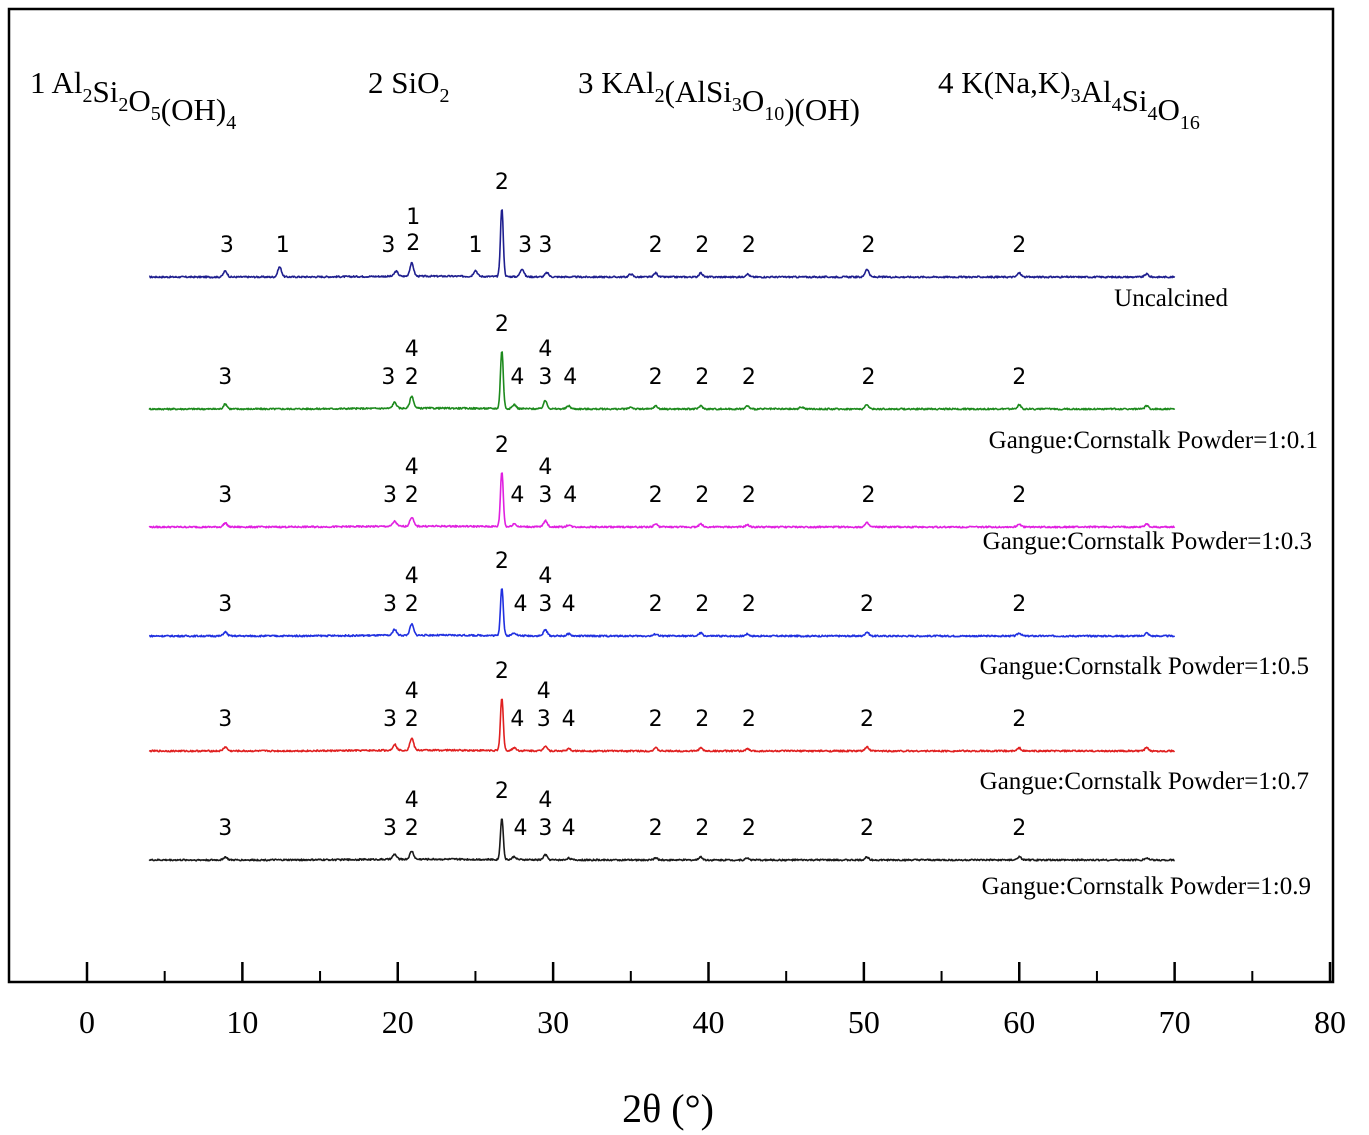 This screenshot has width=1369, height=1135. Describe the element at coordinates (1144, 666) in the screenshot. I see `series-name: Gangue:Cornstalk Powder=1:0.5` at that location.